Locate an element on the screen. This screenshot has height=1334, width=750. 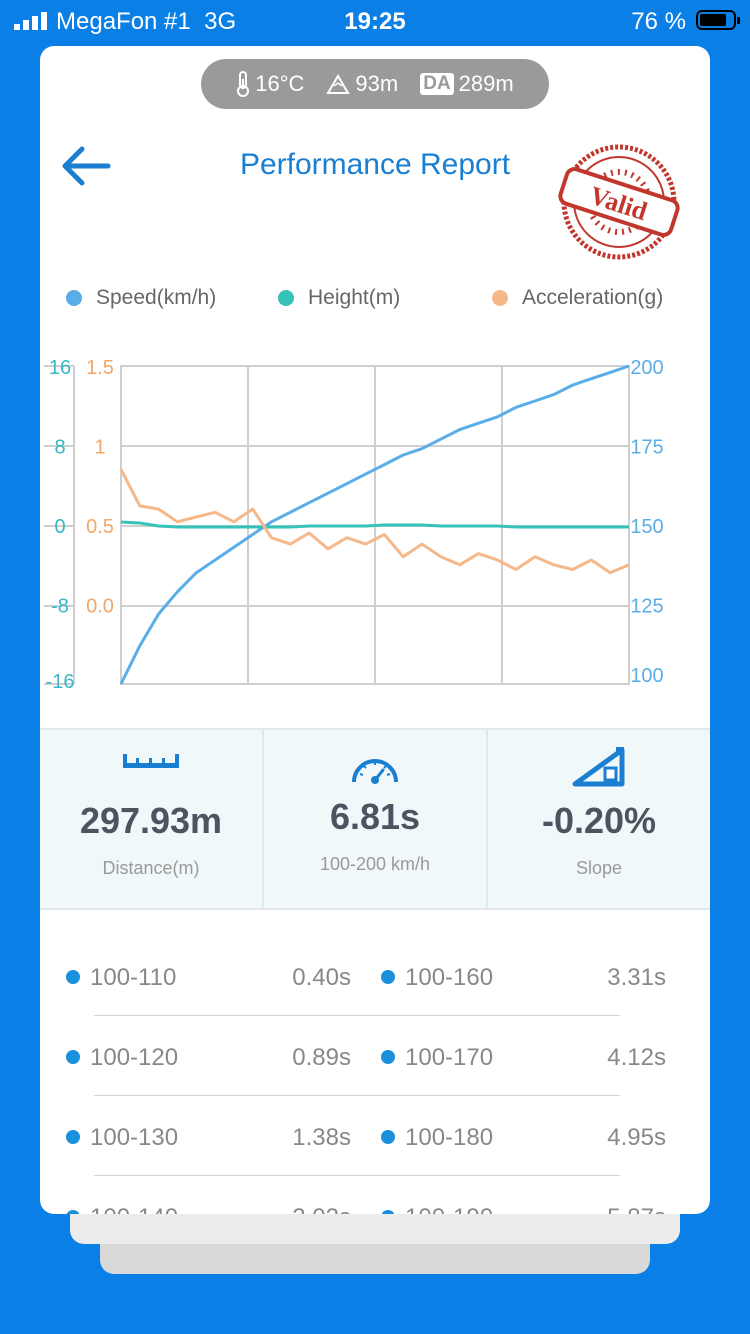
acceleration-series-line is located at coordinates (374, 521).